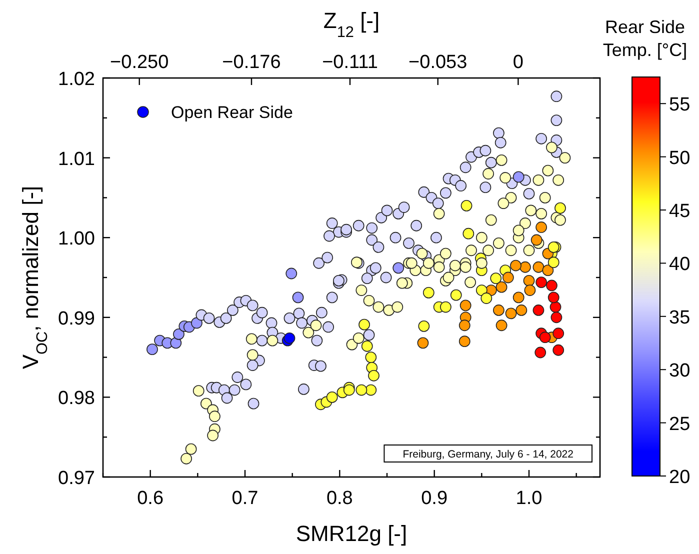  Describe the element at coordinates (76, 239) in the screenshot. I see `y-tick-label: 1.00` at that location.